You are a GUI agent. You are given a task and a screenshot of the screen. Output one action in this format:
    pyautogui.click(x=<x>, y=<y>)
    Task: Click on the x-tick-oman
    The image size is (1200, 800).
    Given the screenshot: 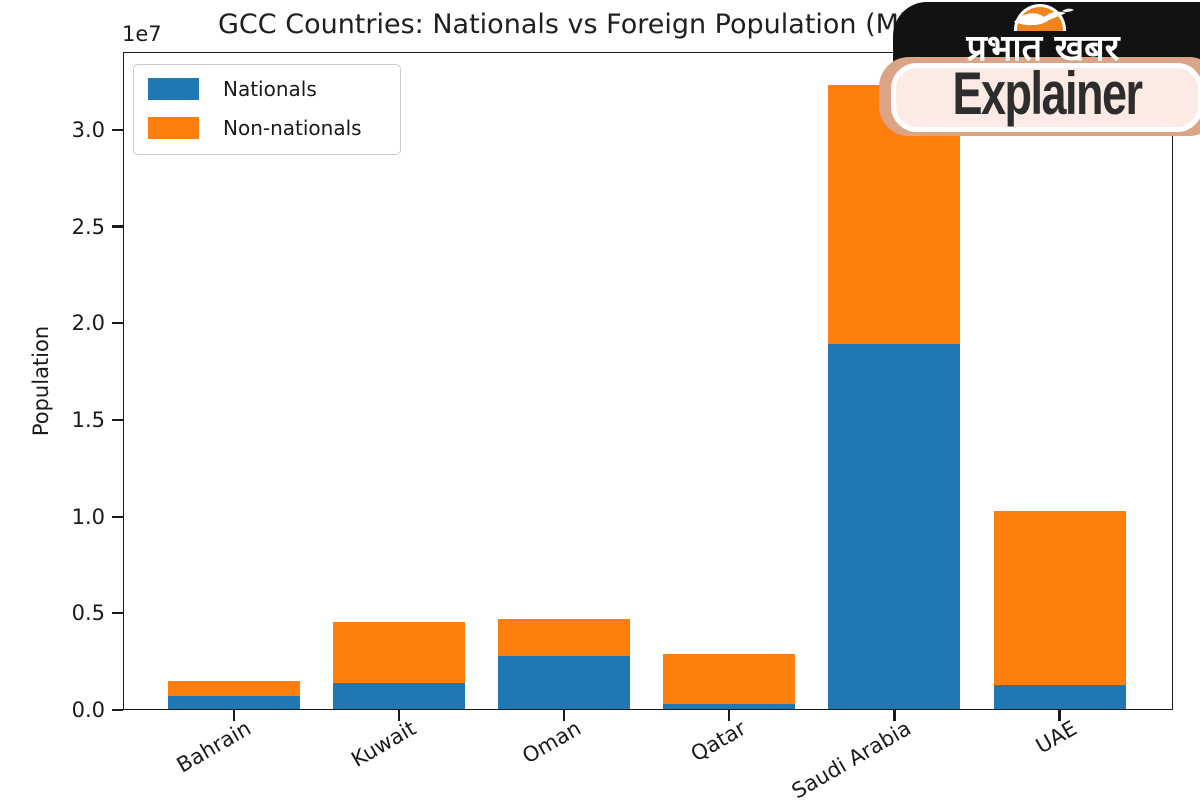 What is the action you would take?
    pyautogui.click(x=564, y=715)
    